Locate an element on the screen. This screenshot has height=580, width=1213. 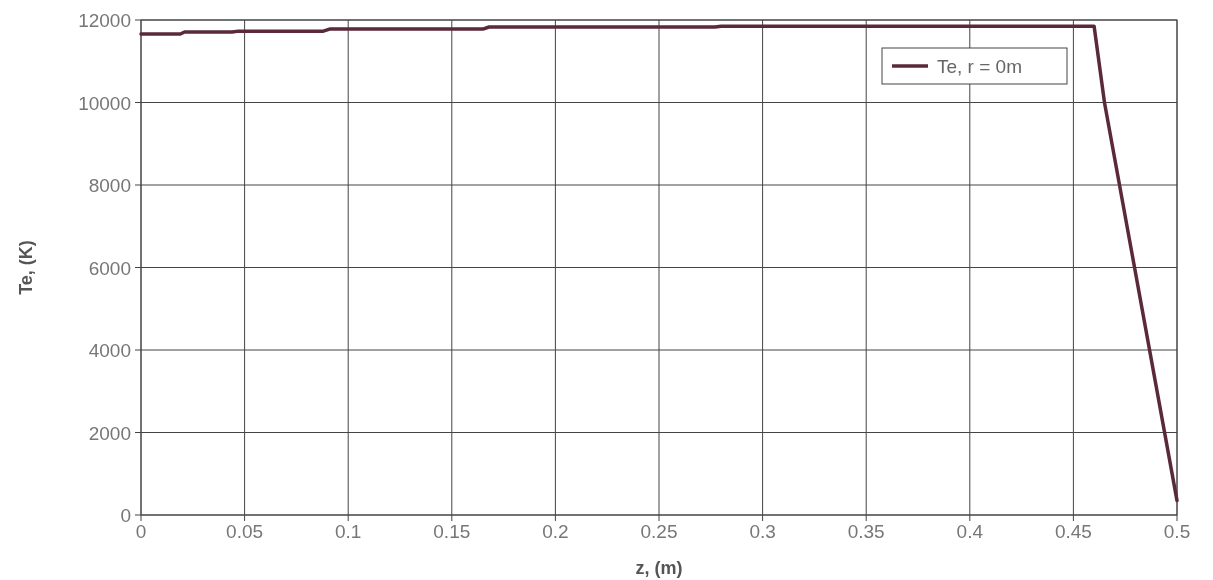
x-tick-label: 0.3 is located at coordinates (762, 531).